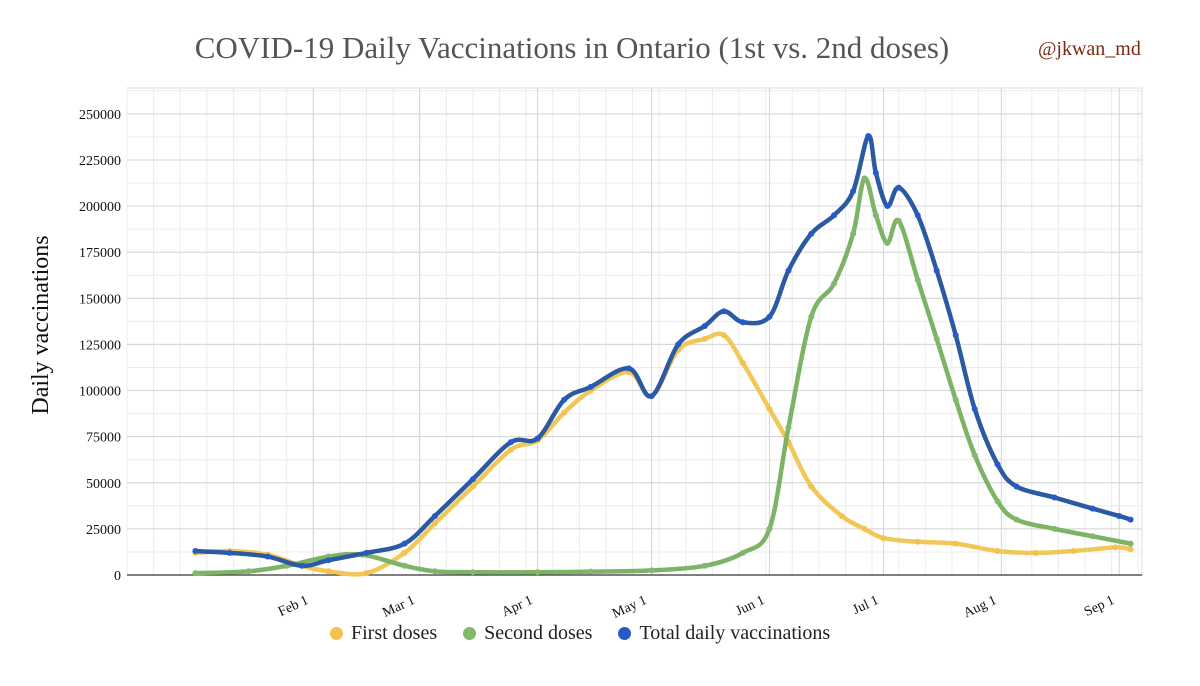 This screenshot has width=1200, height=686. What do you see at coordinates (293, 606) in the screenshot?
I see `x-tick-label: Feb 1` at bounding box center [293, 606].